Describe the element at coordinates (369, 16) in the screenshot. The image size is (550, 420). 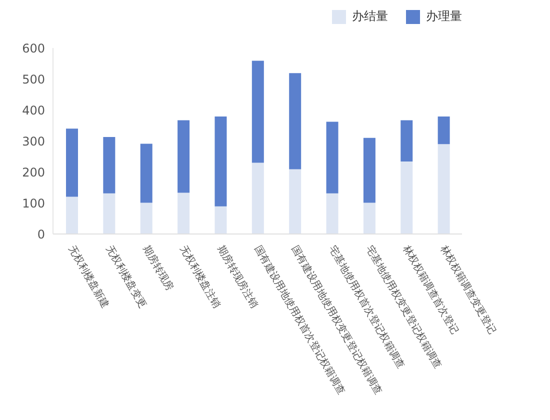
I see `legend-label: 办结量` at that location.